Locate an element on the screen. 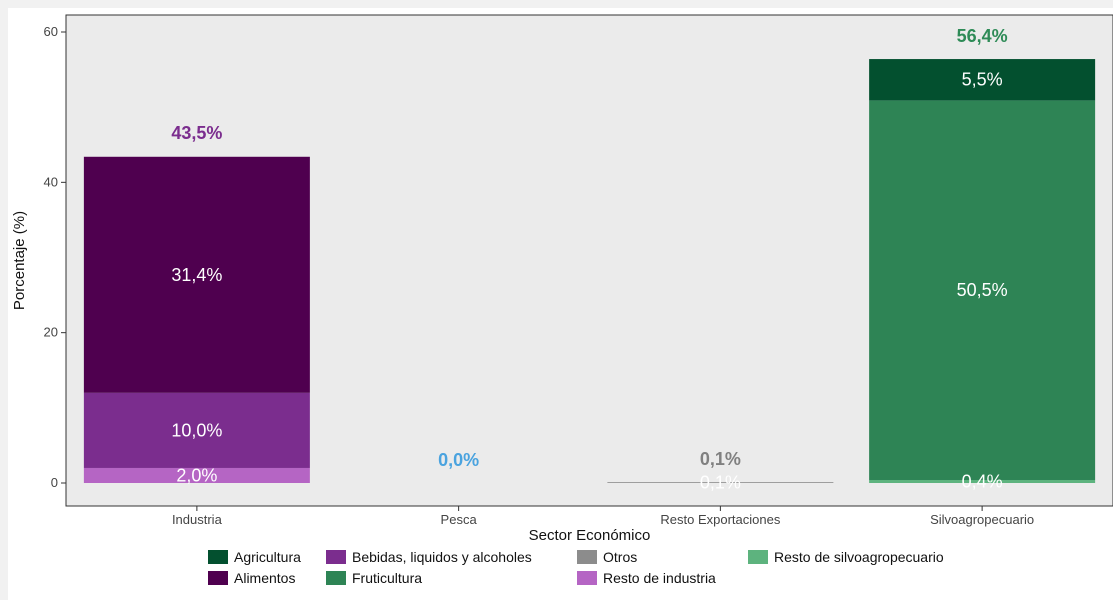  segment-value-label: 5,5% is located at coordinates (982, 80).